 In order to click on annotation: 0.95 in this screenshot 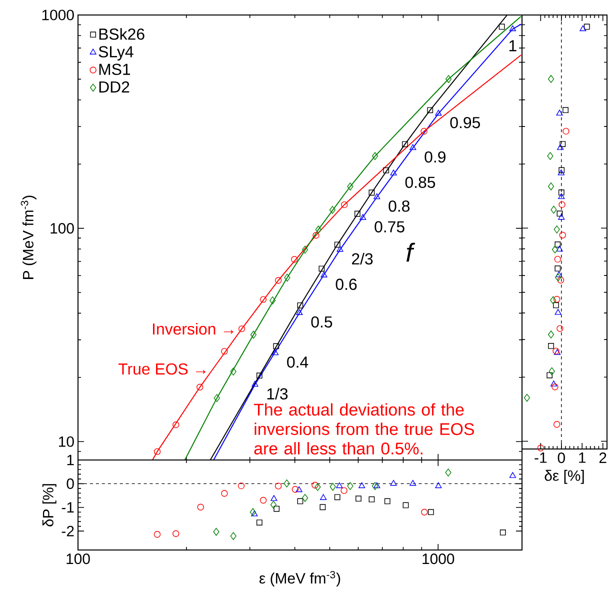, I will do `click(465, 122)`.